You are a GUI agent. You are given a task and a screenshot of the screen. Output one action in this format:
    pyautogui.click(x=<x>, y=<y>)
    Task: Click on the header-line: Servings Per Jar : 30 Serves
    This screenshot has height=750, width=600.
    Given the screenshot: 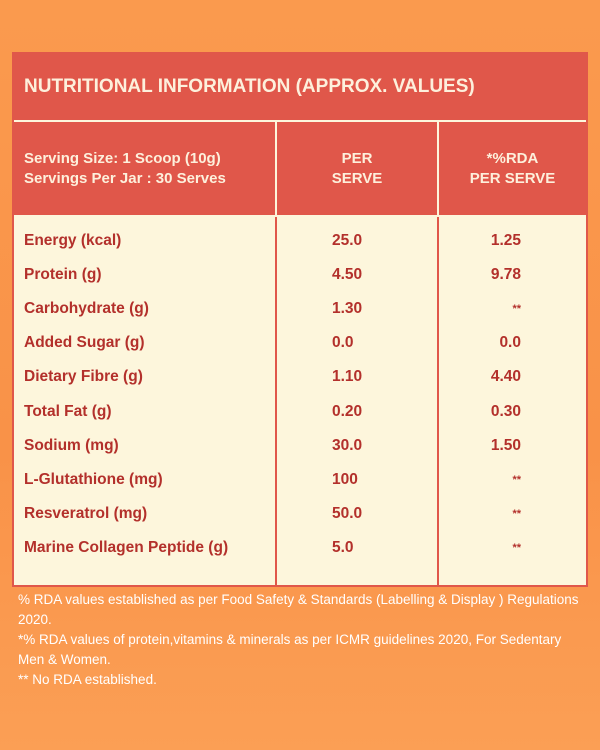 What is the action you would take?
    pyautogui.click(x=125, y=178)
    